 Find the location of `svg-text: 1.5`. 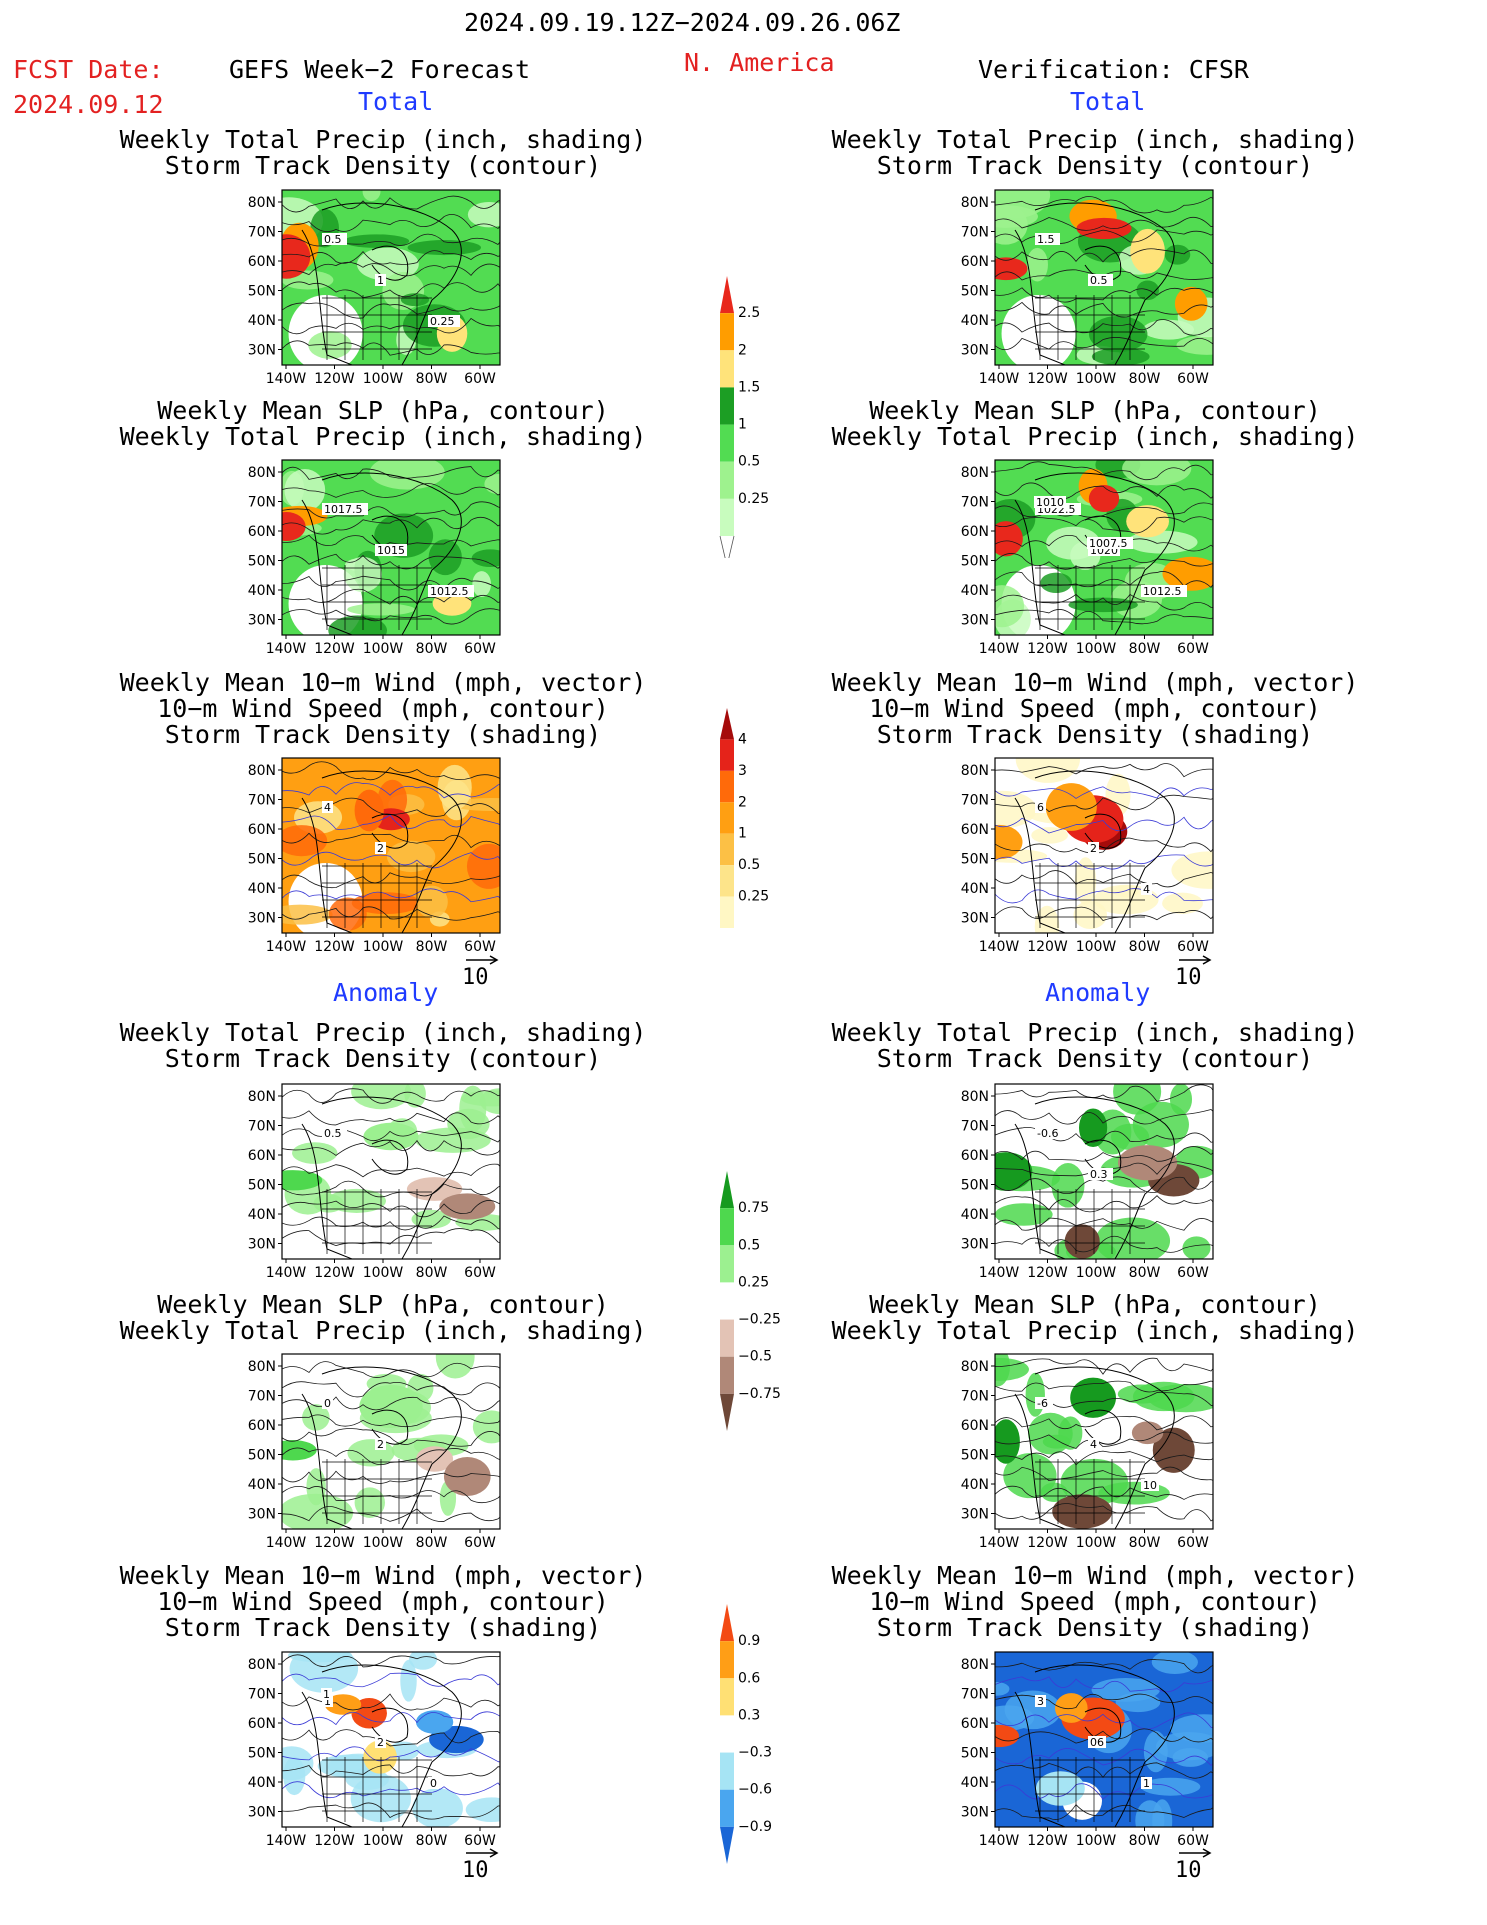

svg-text: 1.5 is located at coordinates (1046, 239).